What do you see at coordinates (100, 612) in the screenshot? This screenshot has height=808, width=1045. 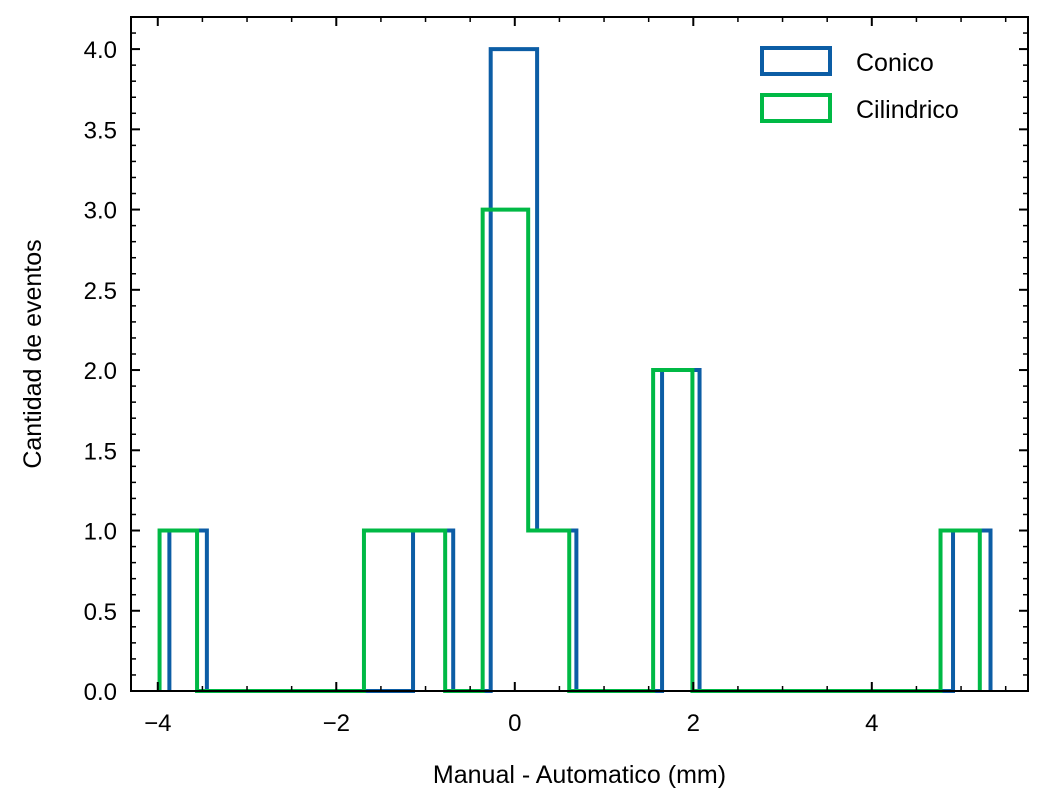 I see `y-tick-label: 0.5` at bounding box center [100, 612].